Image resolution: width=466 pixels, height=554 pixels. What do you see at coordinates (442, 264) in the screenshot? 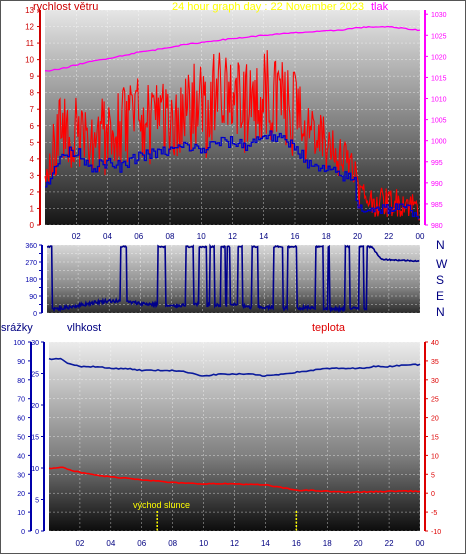
I see `direction-letter-w: W` at bounding box center [442, 264].